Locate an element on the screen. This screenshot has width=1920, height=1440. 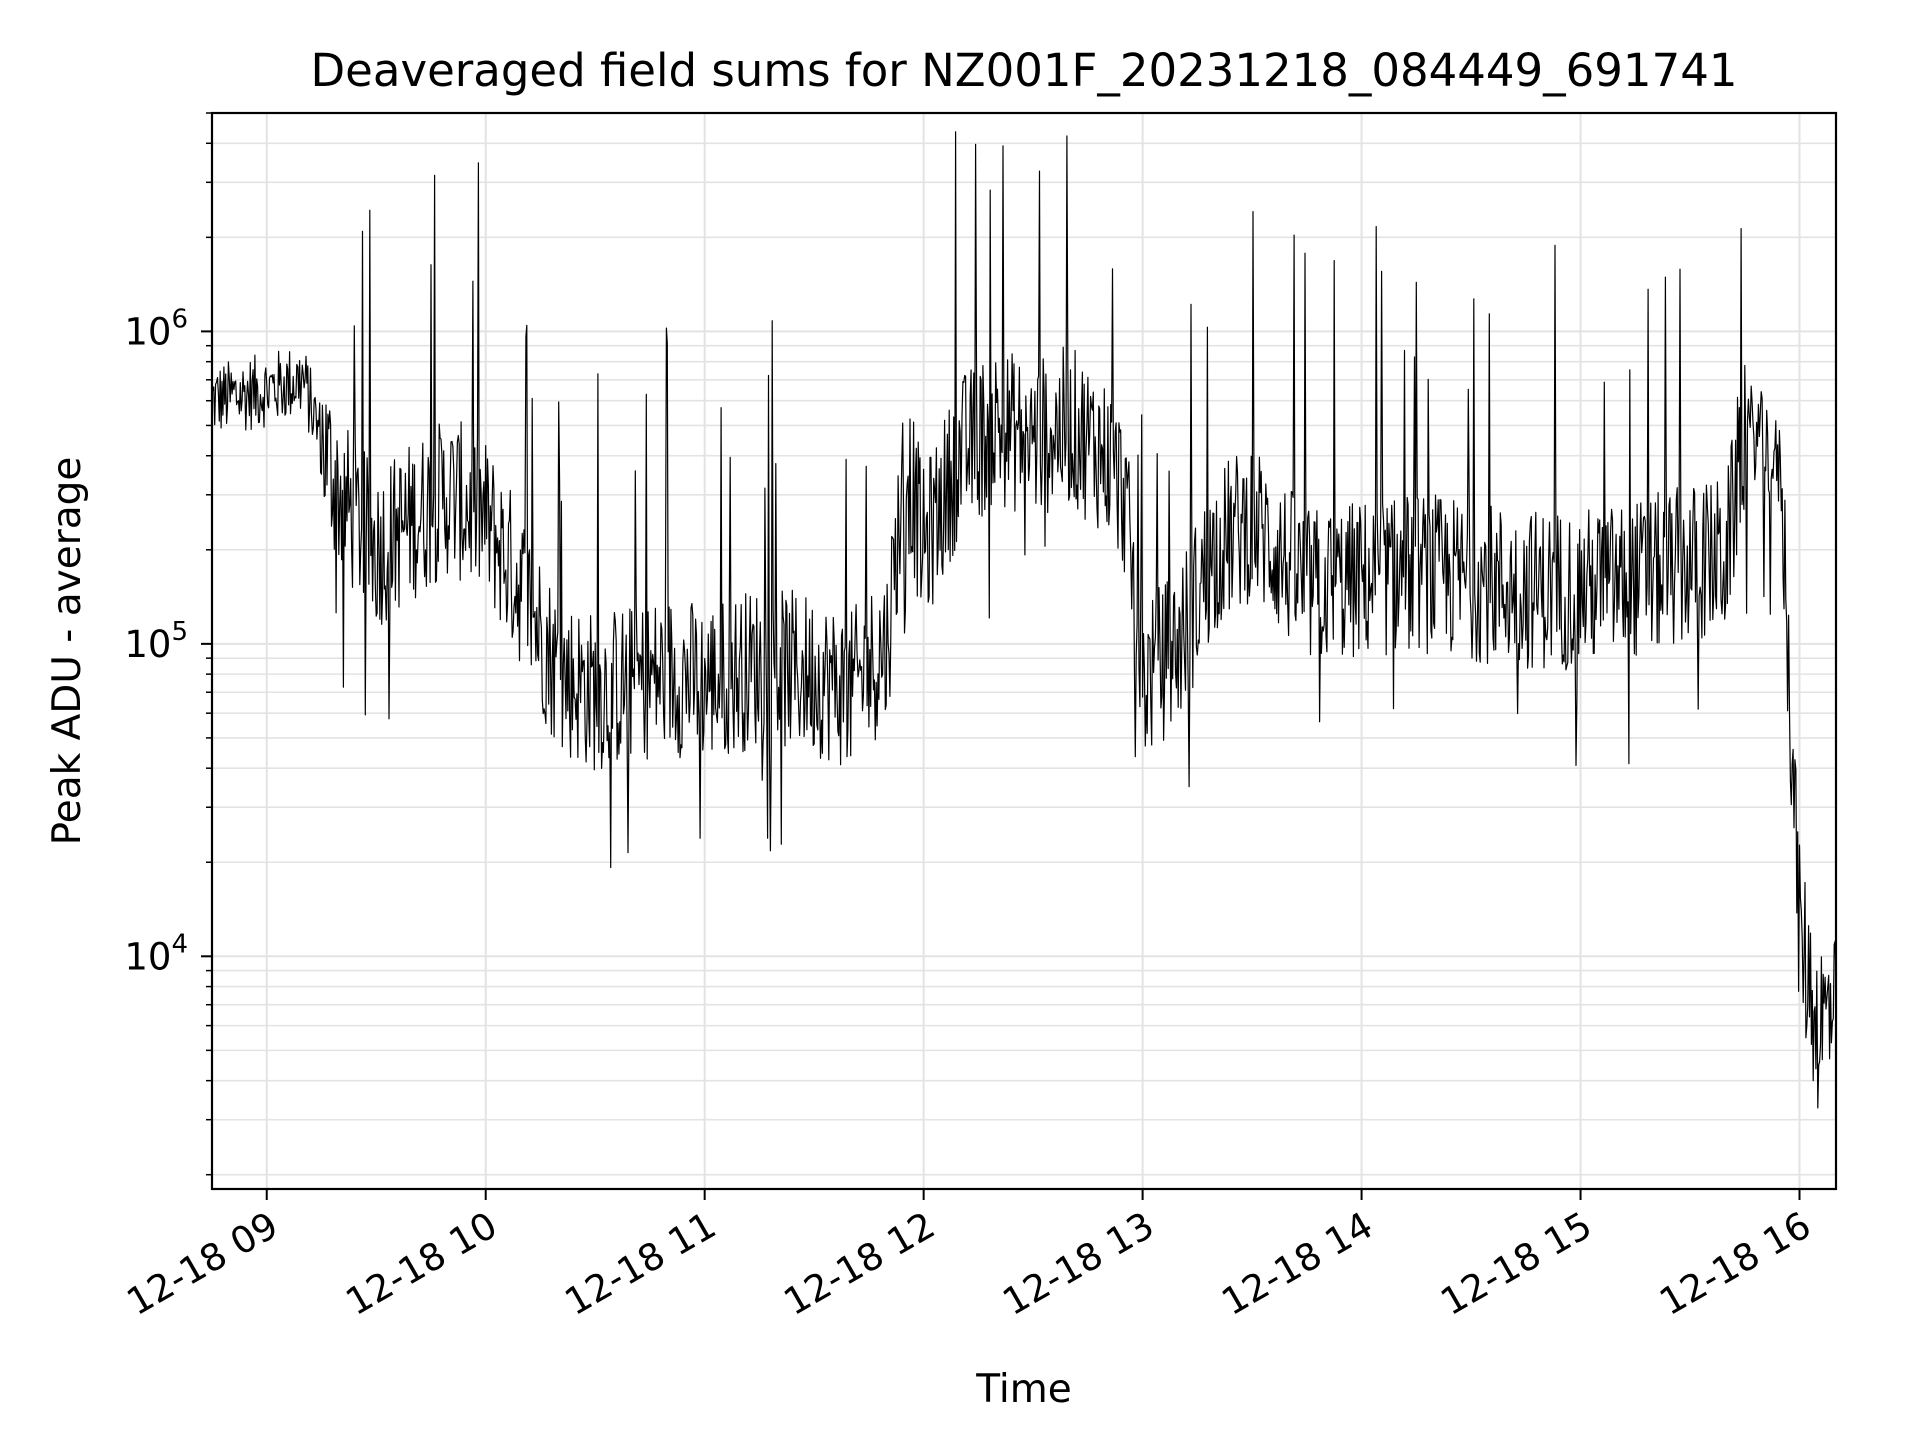
y-tick-label: 10⁶ is located at coordinates (156, 328).